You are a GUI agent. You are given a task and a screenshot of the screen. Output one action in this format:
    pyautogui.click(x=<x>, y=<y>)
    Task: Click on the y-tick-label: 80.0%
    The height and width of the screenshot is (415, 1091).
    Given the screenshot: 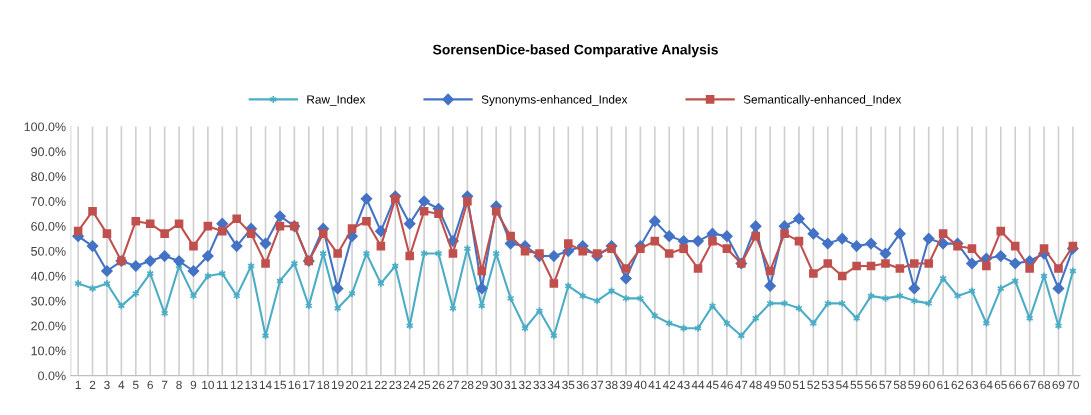 What is the action you would take?
    pyautogui.click(x=48, y=177)
    